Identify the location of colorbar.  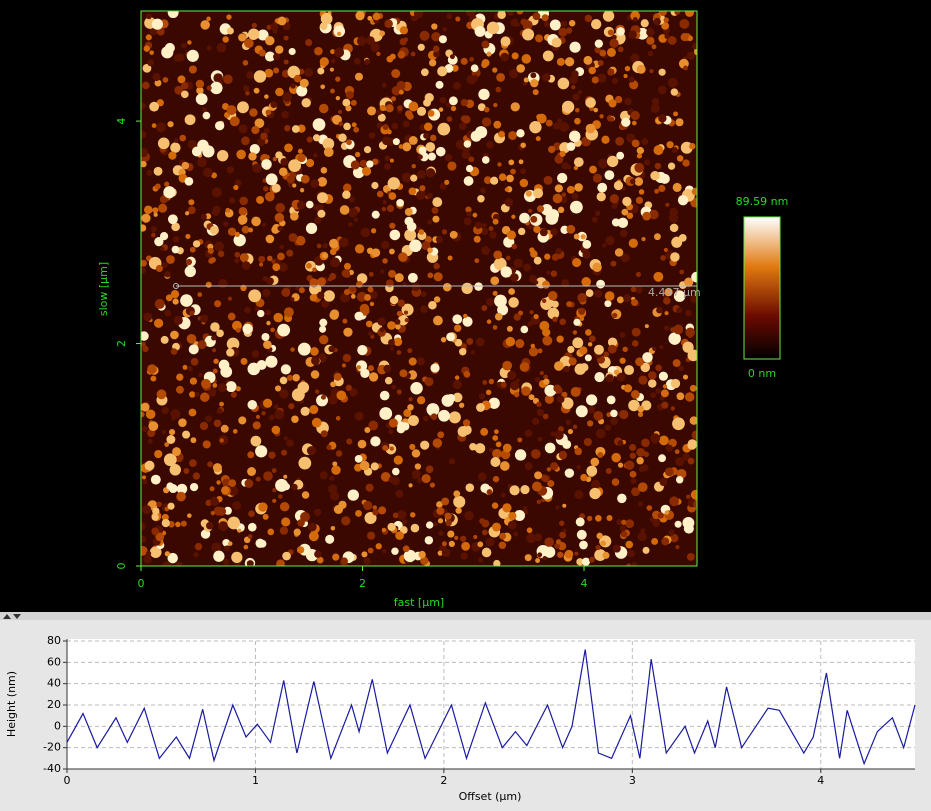
(762, 288).